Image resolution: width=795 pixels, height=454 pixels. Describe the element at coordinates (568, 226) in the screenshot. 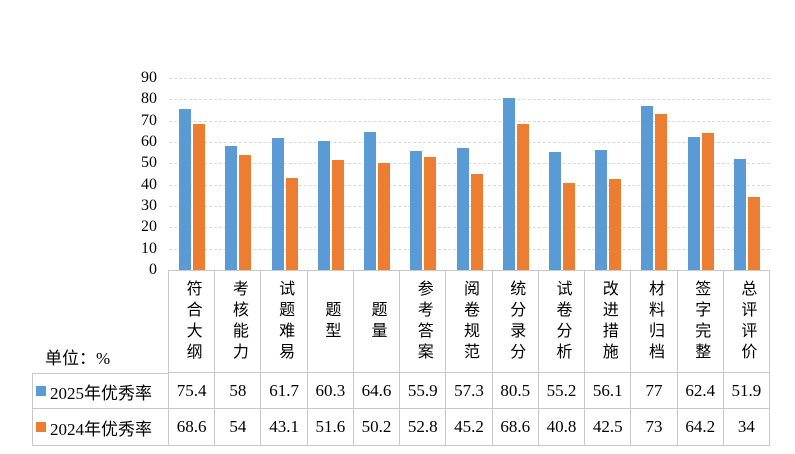

I see `bar-series1-cat8` at that location.